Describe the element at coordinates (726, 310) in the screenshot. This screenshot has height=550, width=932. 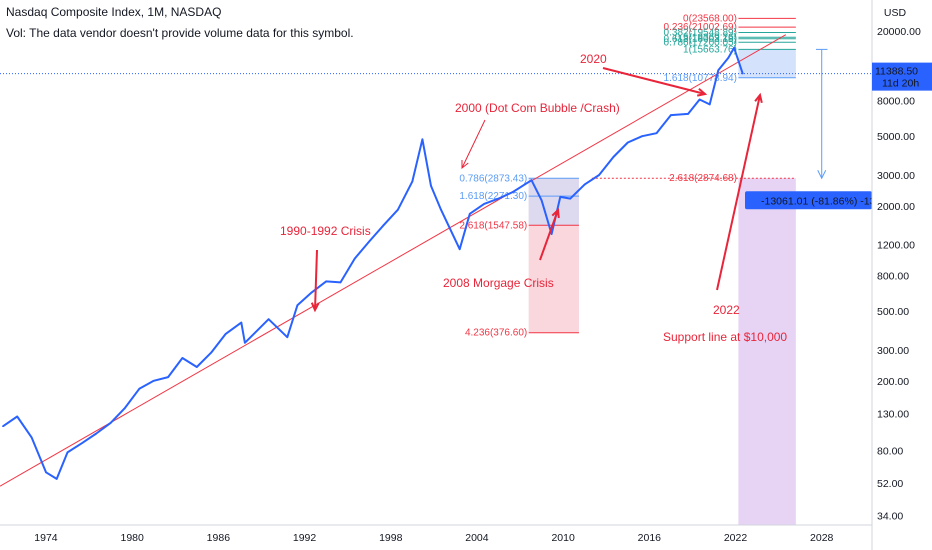
I see `annotation-label: 2022` at that location.